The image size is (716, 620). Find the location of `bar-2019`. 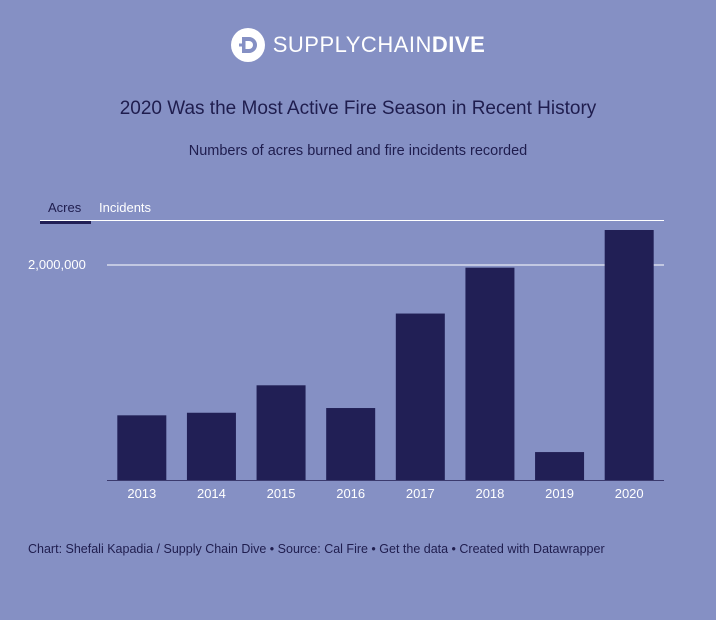

bar-2019 is located at coordinates (560, 466).